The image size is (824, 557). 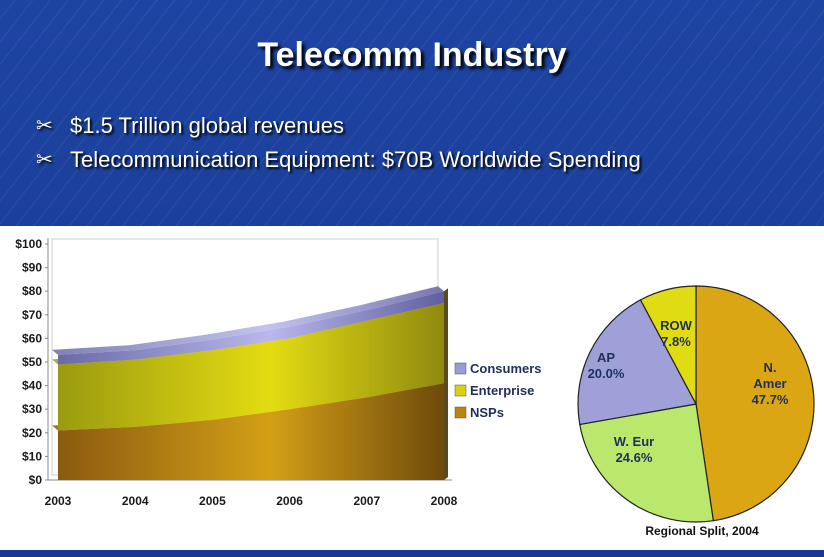 I want to click on bullet-item: ✂ $1.5 Trillion global revenues, so click(x=416, y=126).